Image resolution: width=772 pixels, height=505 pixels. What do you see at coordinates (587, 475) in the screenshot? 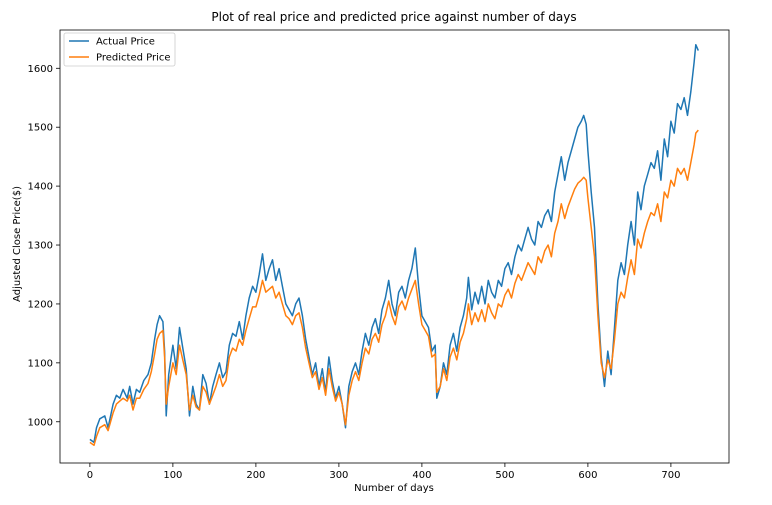
I see `x-tick-label-600: 600` at bounding box center [587, 475].